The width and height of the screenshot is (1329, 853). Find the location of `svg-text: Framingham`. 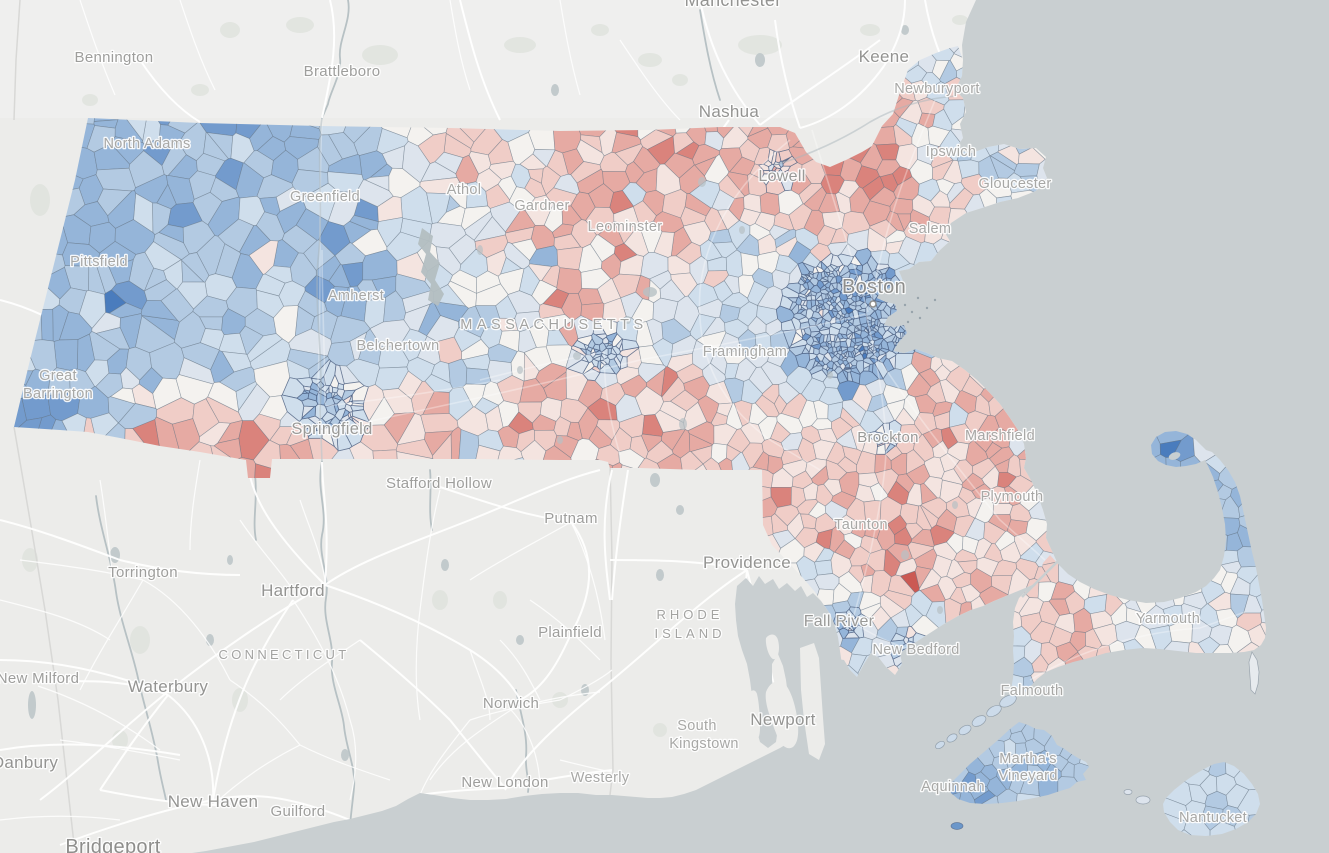

svg-text: Framingham is located at coordinates (745, 352).